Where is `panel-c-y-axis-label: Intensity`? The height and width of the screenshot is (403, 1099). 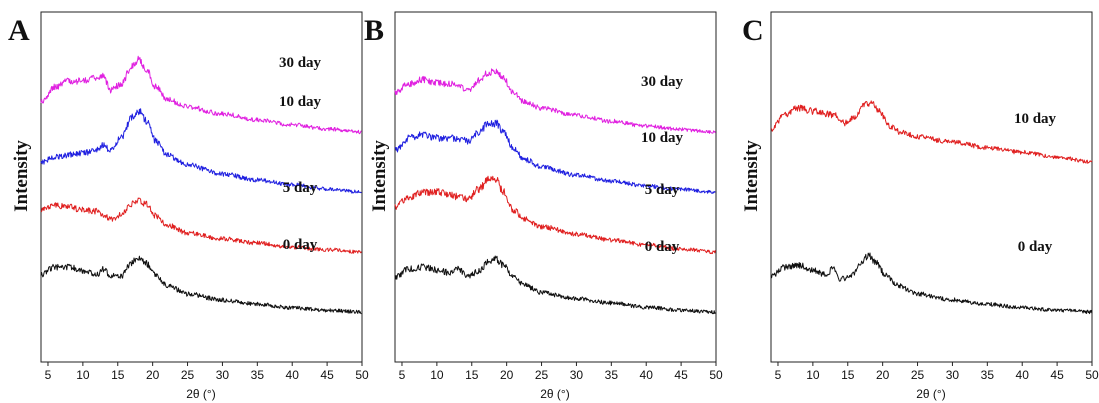
panel-c-y-axis-label: Intensity is located at coordinates (751, 176).